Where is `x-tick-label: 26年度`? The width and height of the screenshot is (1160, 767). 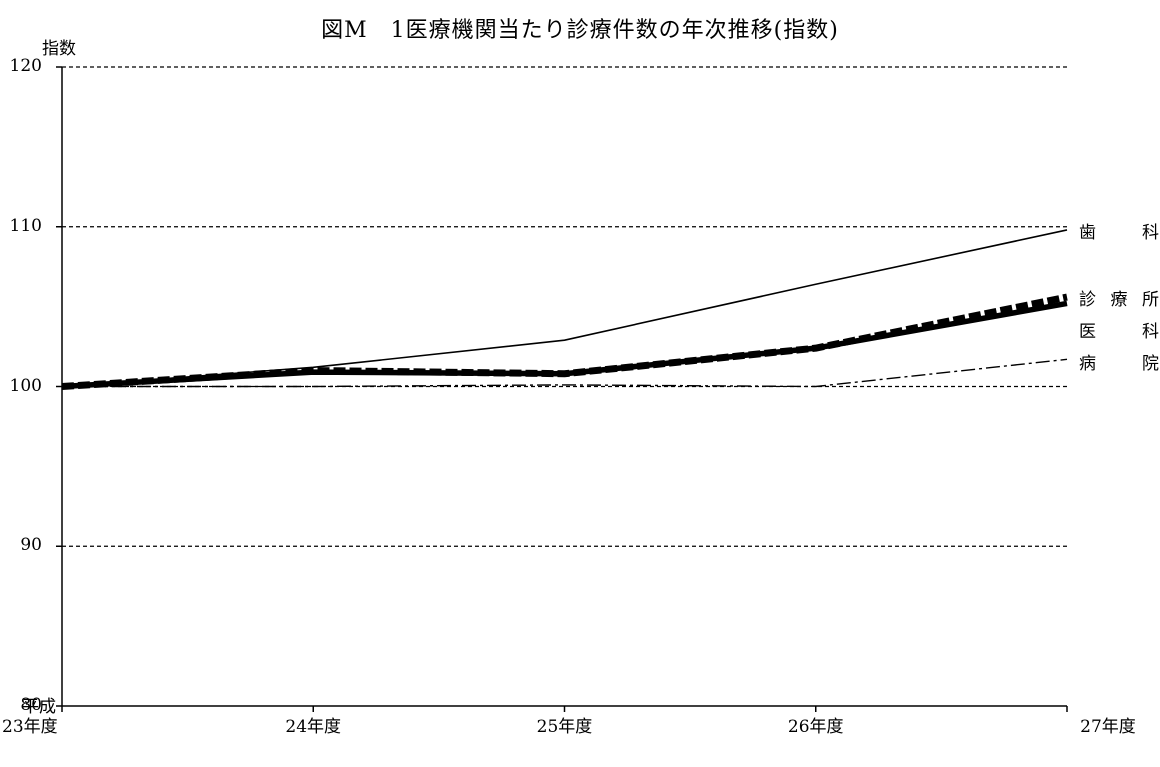 x-tick-label: 26年度 is located at coordinates (815, 727).